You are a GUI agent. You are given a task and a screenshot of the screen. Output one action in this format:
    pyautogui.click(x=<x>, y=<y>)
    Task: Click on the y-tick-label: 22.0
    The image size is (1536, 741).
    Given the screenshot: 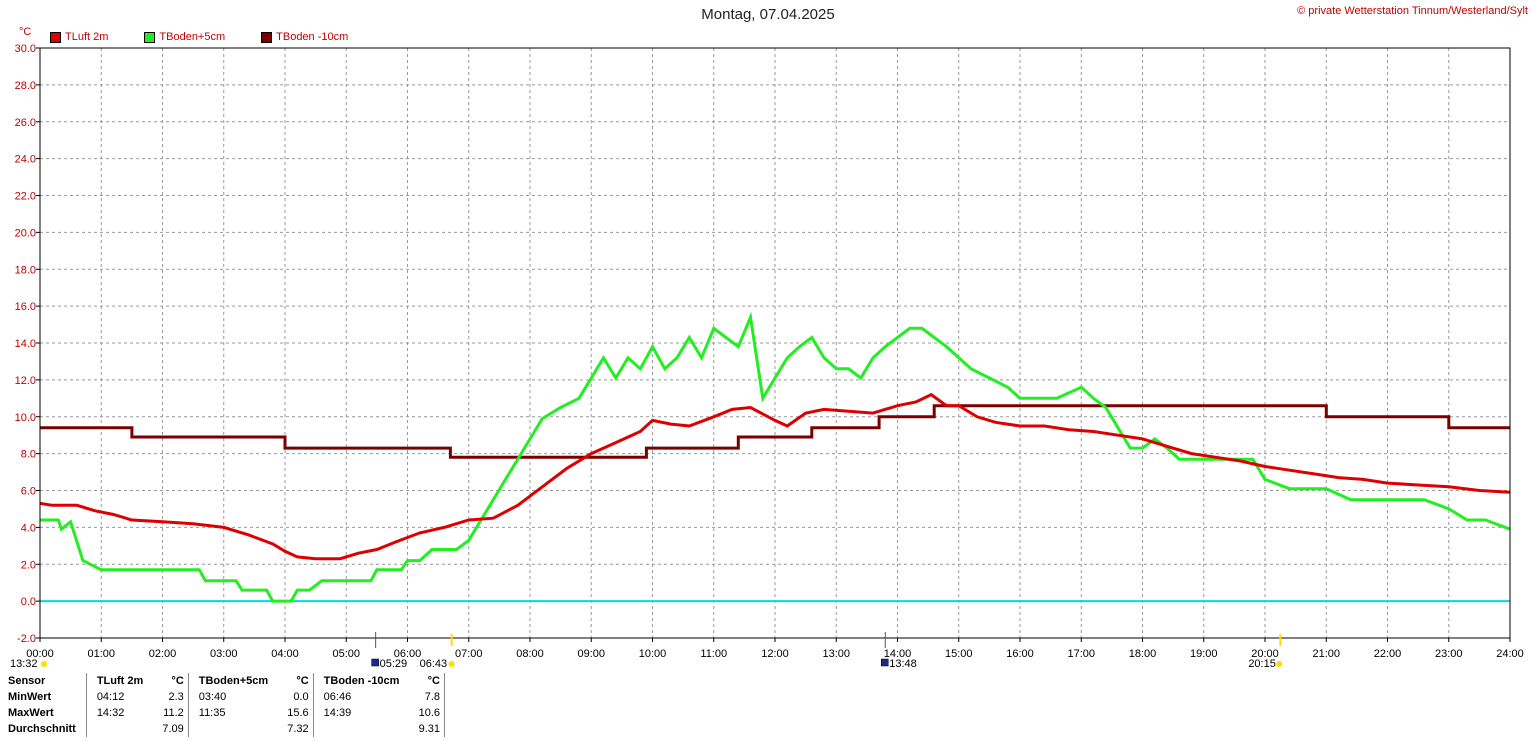 What is the action you would take?
    pyautogui.click(x=25, y=197)
    